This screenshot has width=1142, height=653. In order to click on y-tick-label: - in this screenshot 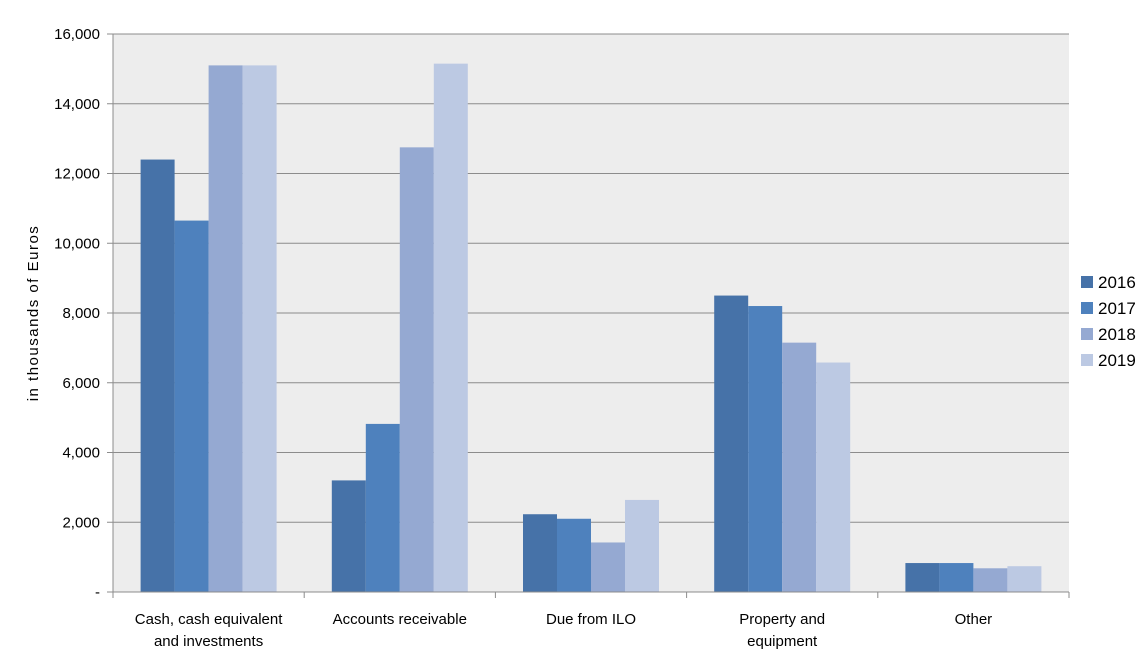, I will do `click(97, 592)`.